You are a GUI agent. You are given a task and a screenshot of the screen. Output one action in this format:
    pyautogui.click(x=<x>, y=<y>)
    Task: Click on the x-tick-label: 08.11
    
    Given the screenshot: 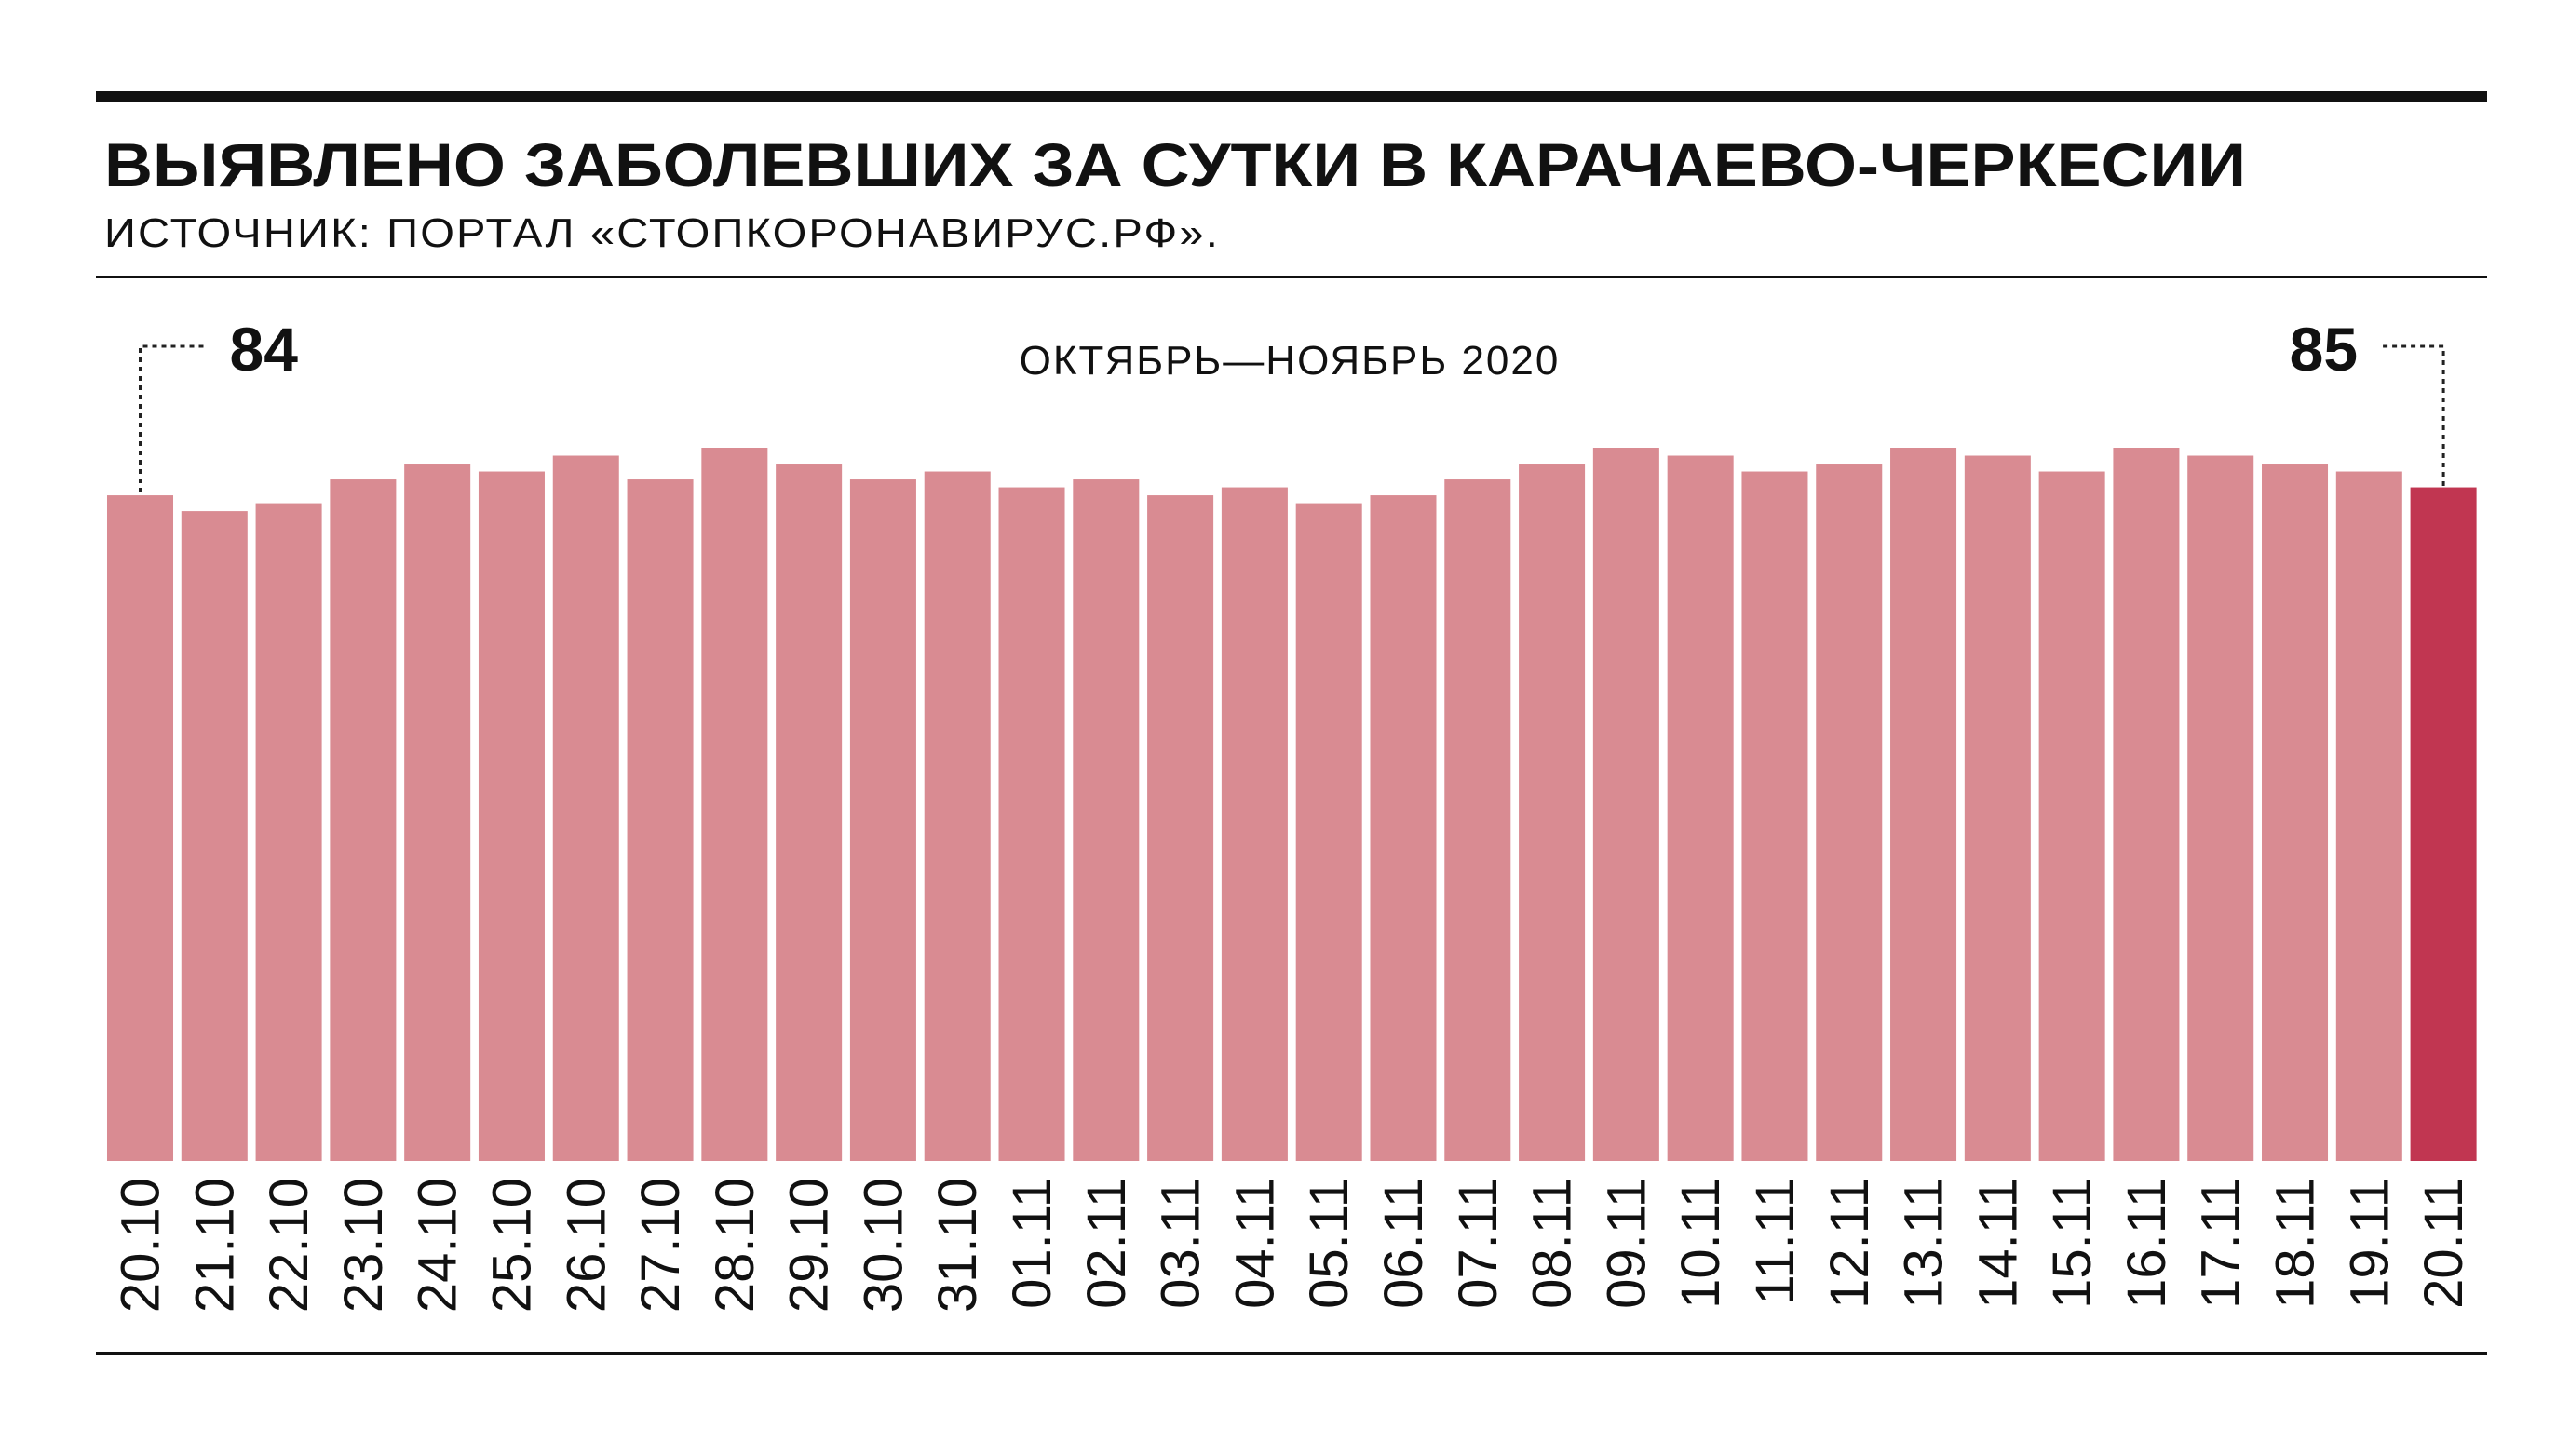 What is the action you would take?
    pyautogui.click(x=1552, y=1243)
    